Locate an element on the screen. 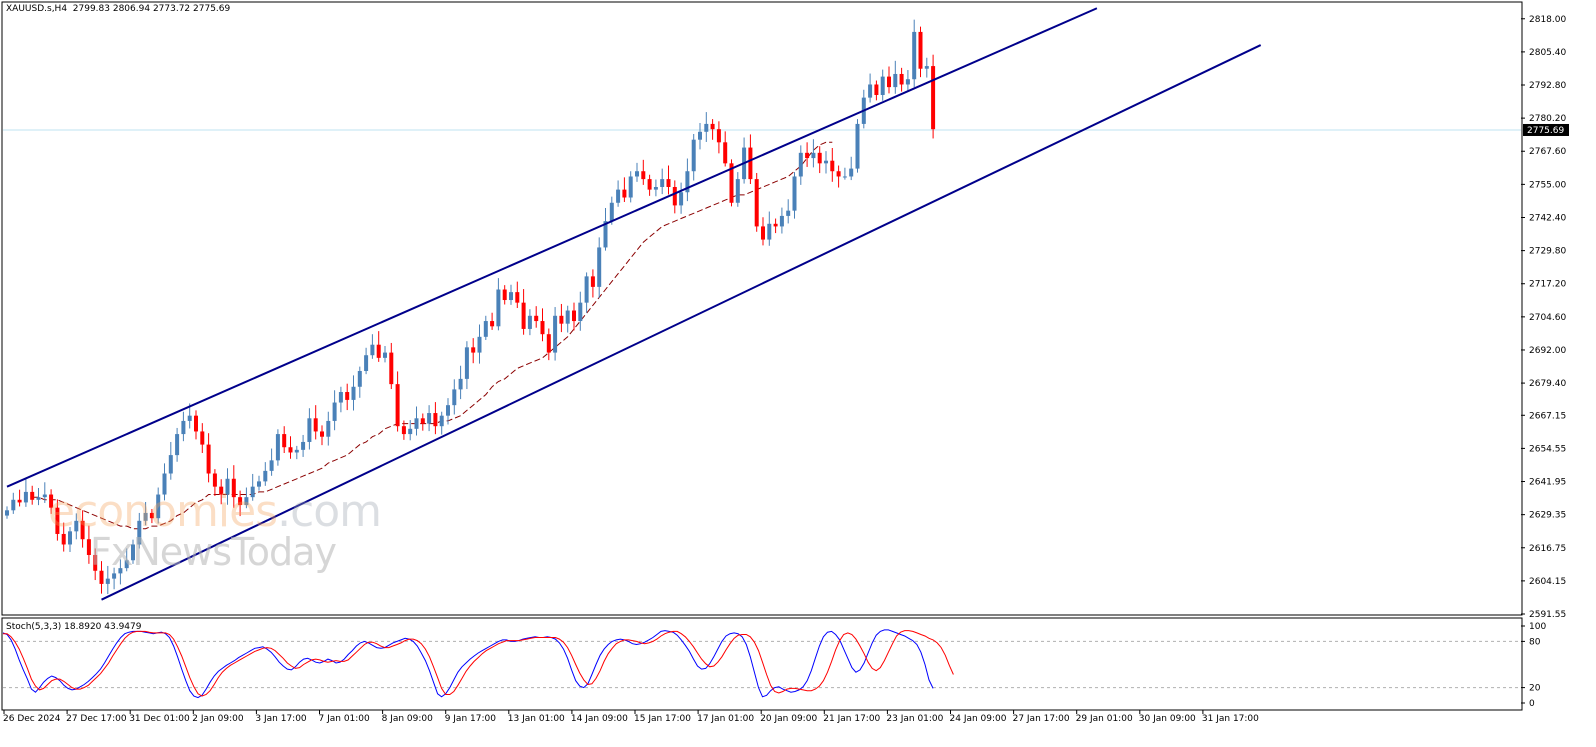 The width and height of the screenshot is (1596, 747). stoch-tick-label: 20 is located at coordinates (1535, 689).